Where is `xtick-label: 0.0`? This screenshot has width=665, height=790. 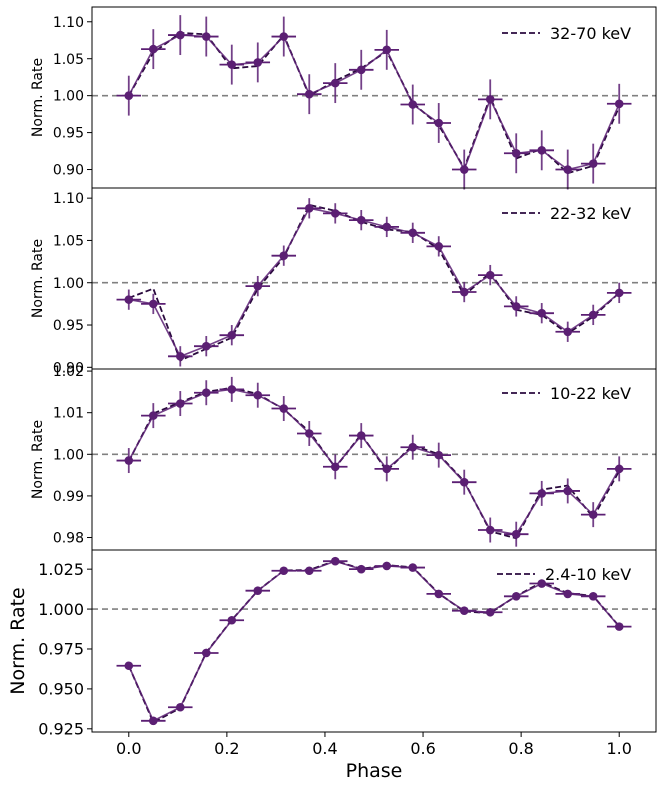 xtick-label: 0.0 is located at coordinates (128, 748).